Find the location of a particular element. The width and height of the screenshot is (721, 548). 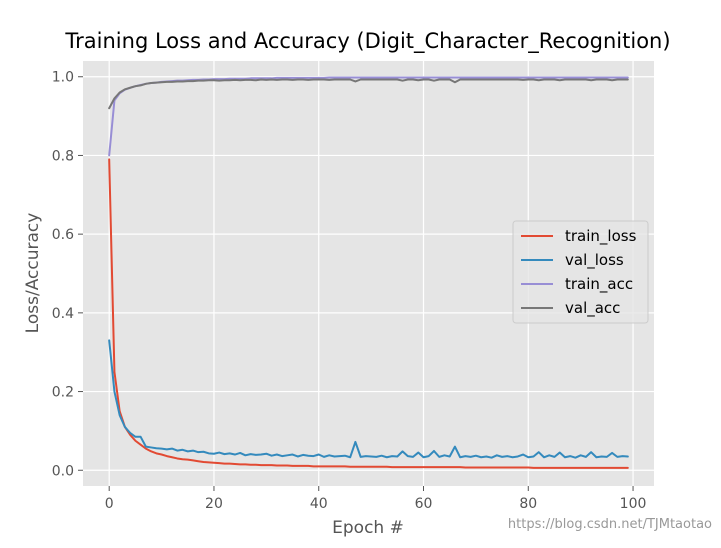

y-tick-label: 0.6 is located at coordinates (63, 235).